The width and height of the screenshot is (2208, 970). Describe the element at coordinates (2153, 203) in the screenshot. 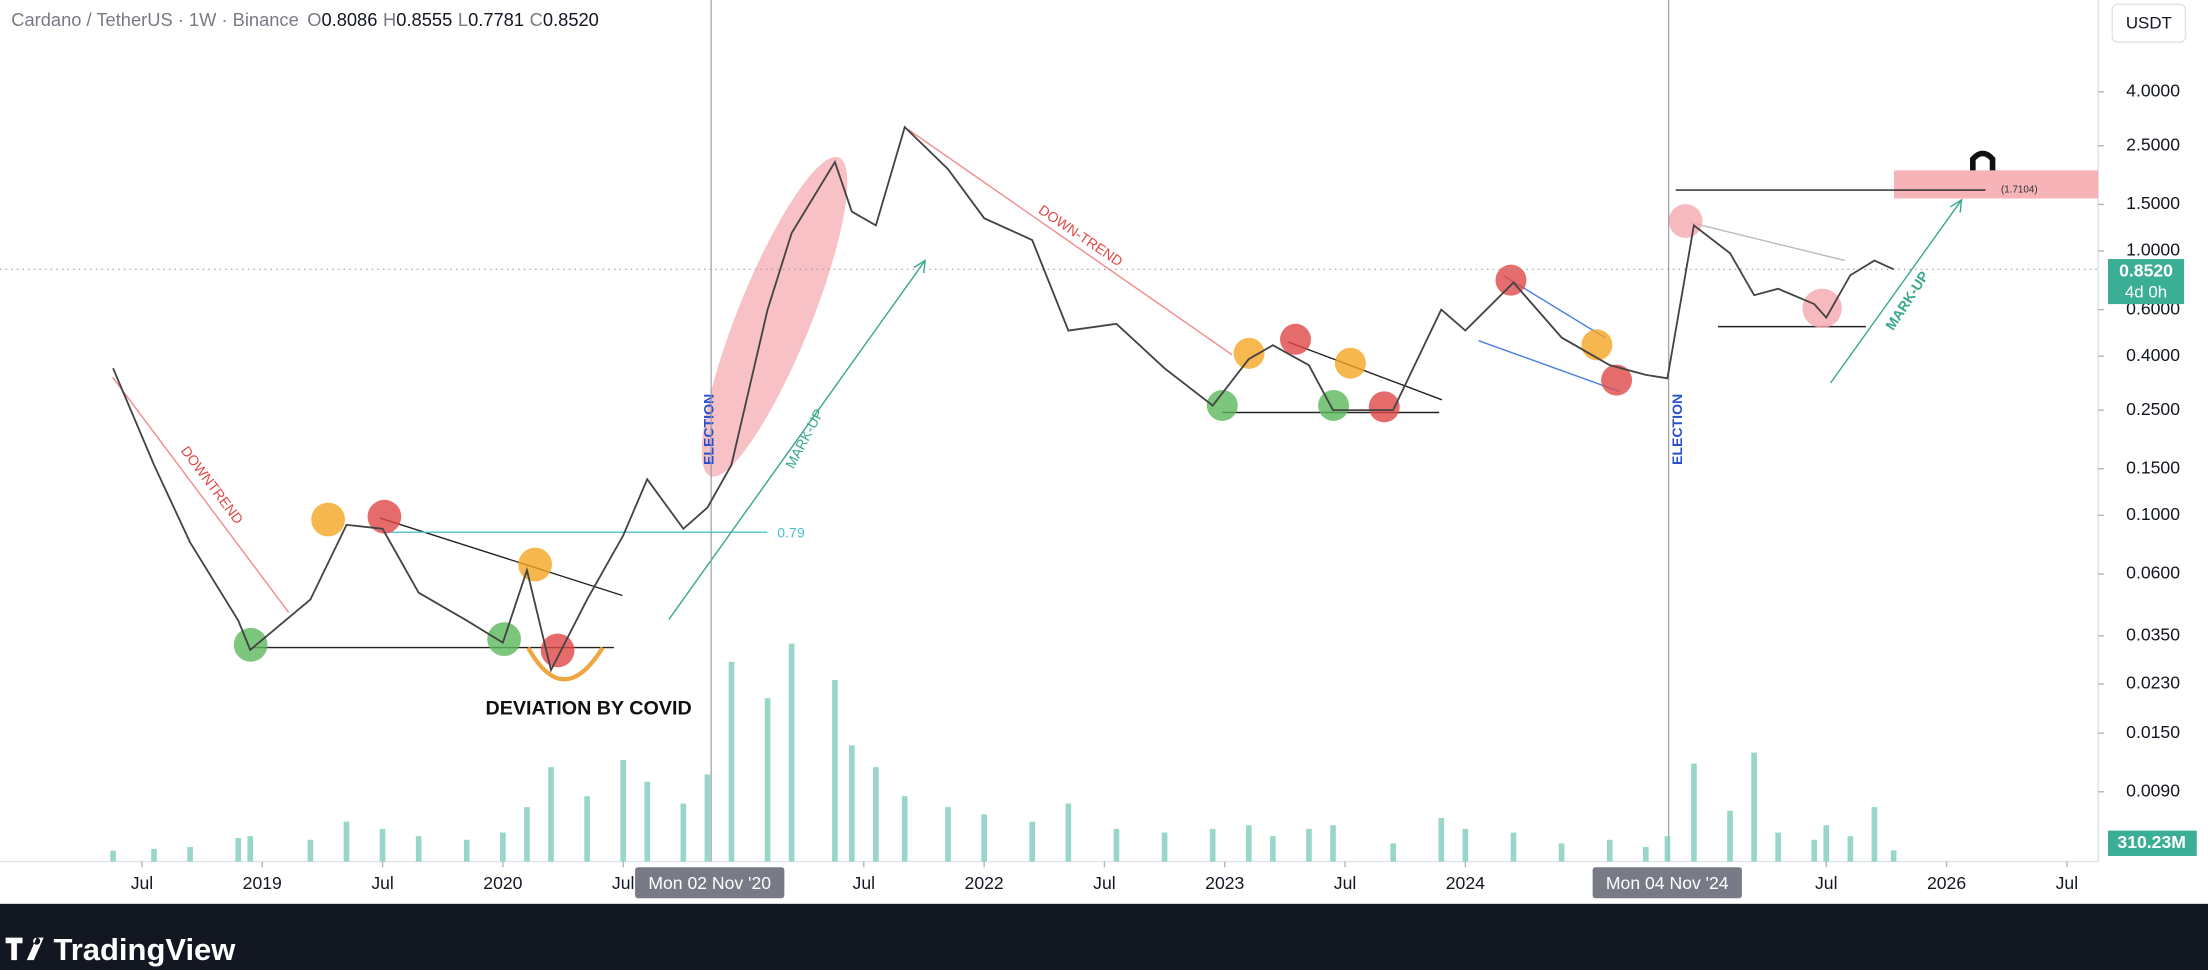

I see `y-tick-label: 1.5000` at that location.